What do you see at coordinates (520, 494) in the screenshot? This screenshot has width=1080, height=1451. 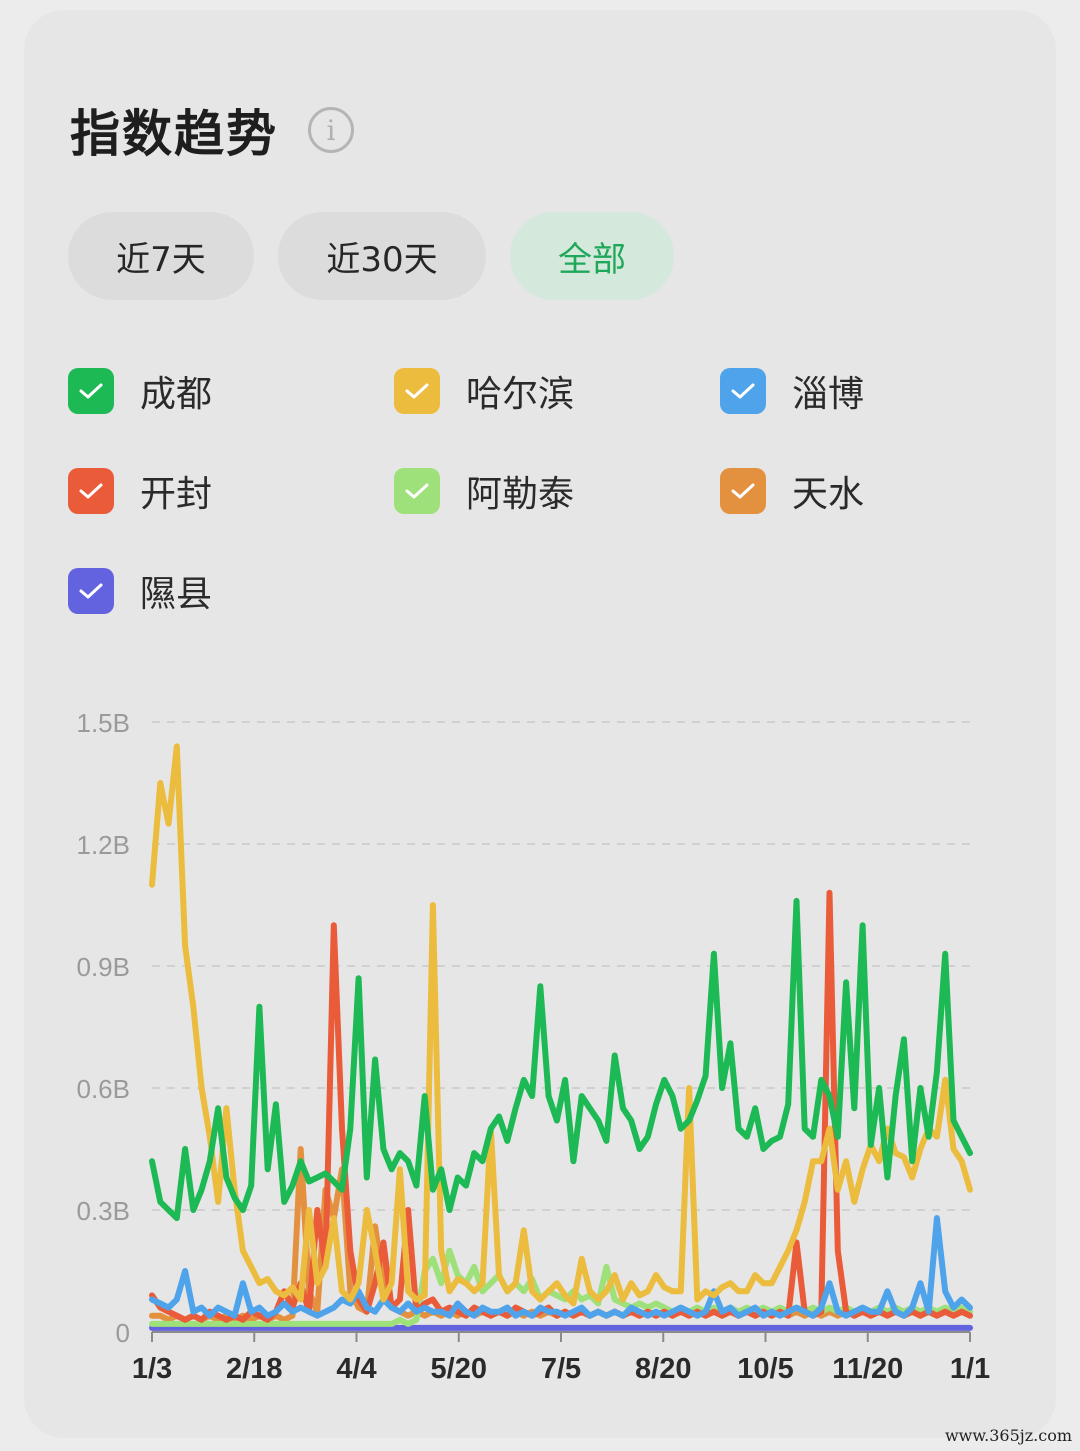 I see `legend-label: 阿勒泰` at bounding box center [520, 494].